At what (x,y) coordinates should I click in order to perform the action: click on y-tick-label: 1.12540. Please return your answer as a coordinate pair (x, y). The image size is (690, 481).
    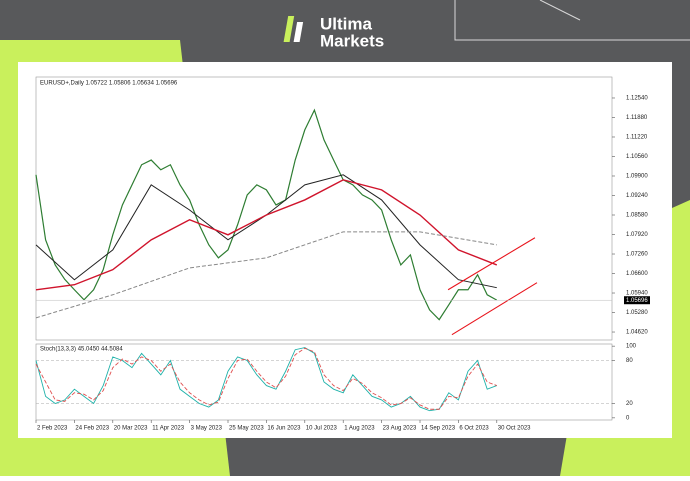
    Looking at the image, I should click on (637, 99).